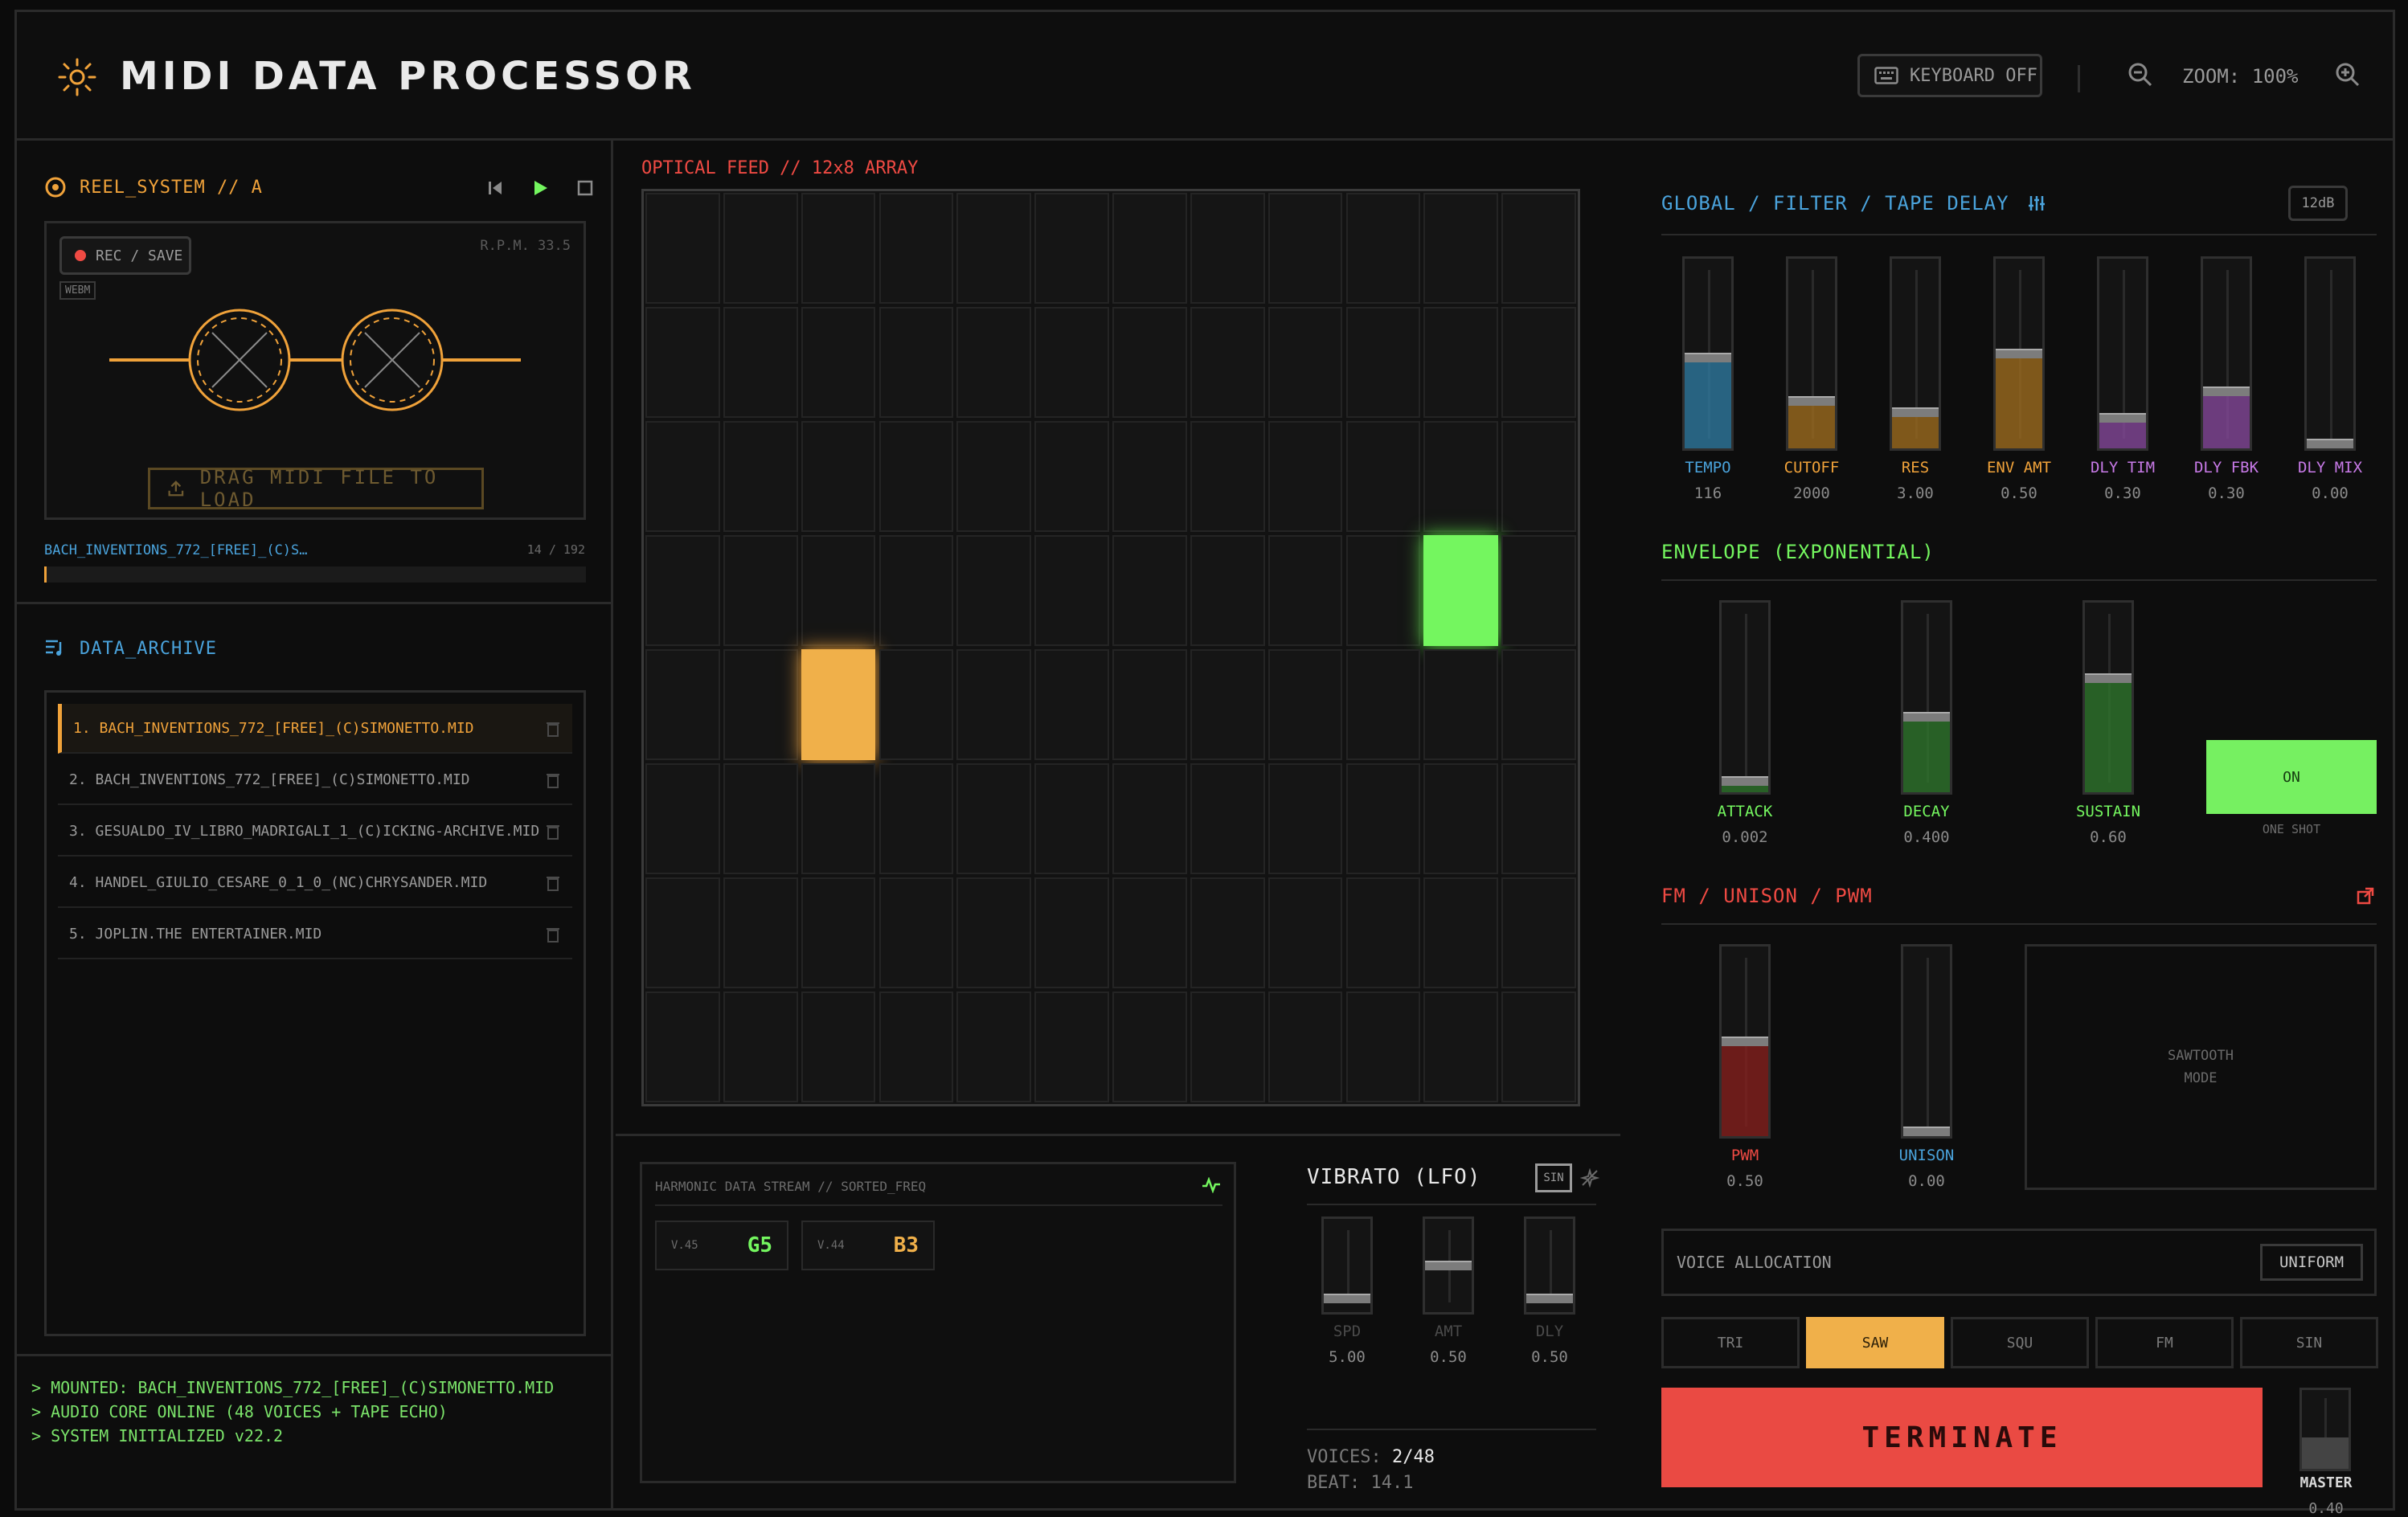  What do you see at coordinates (1926, 697) in the screenshot?
I see `env-decay-slider` at bounding box center [1926, 697].